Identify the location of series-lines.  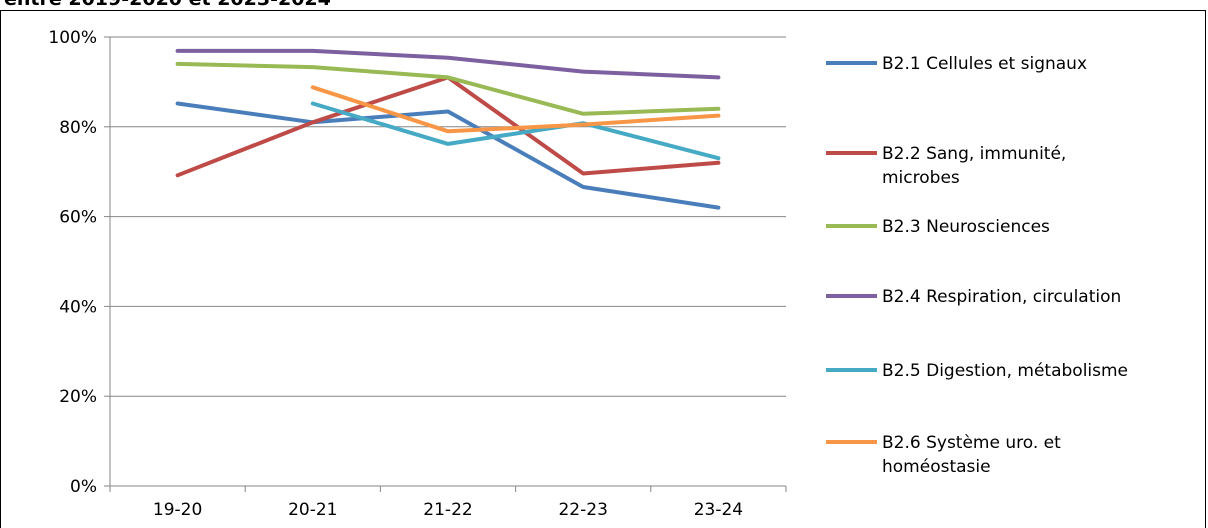
(448, 129).